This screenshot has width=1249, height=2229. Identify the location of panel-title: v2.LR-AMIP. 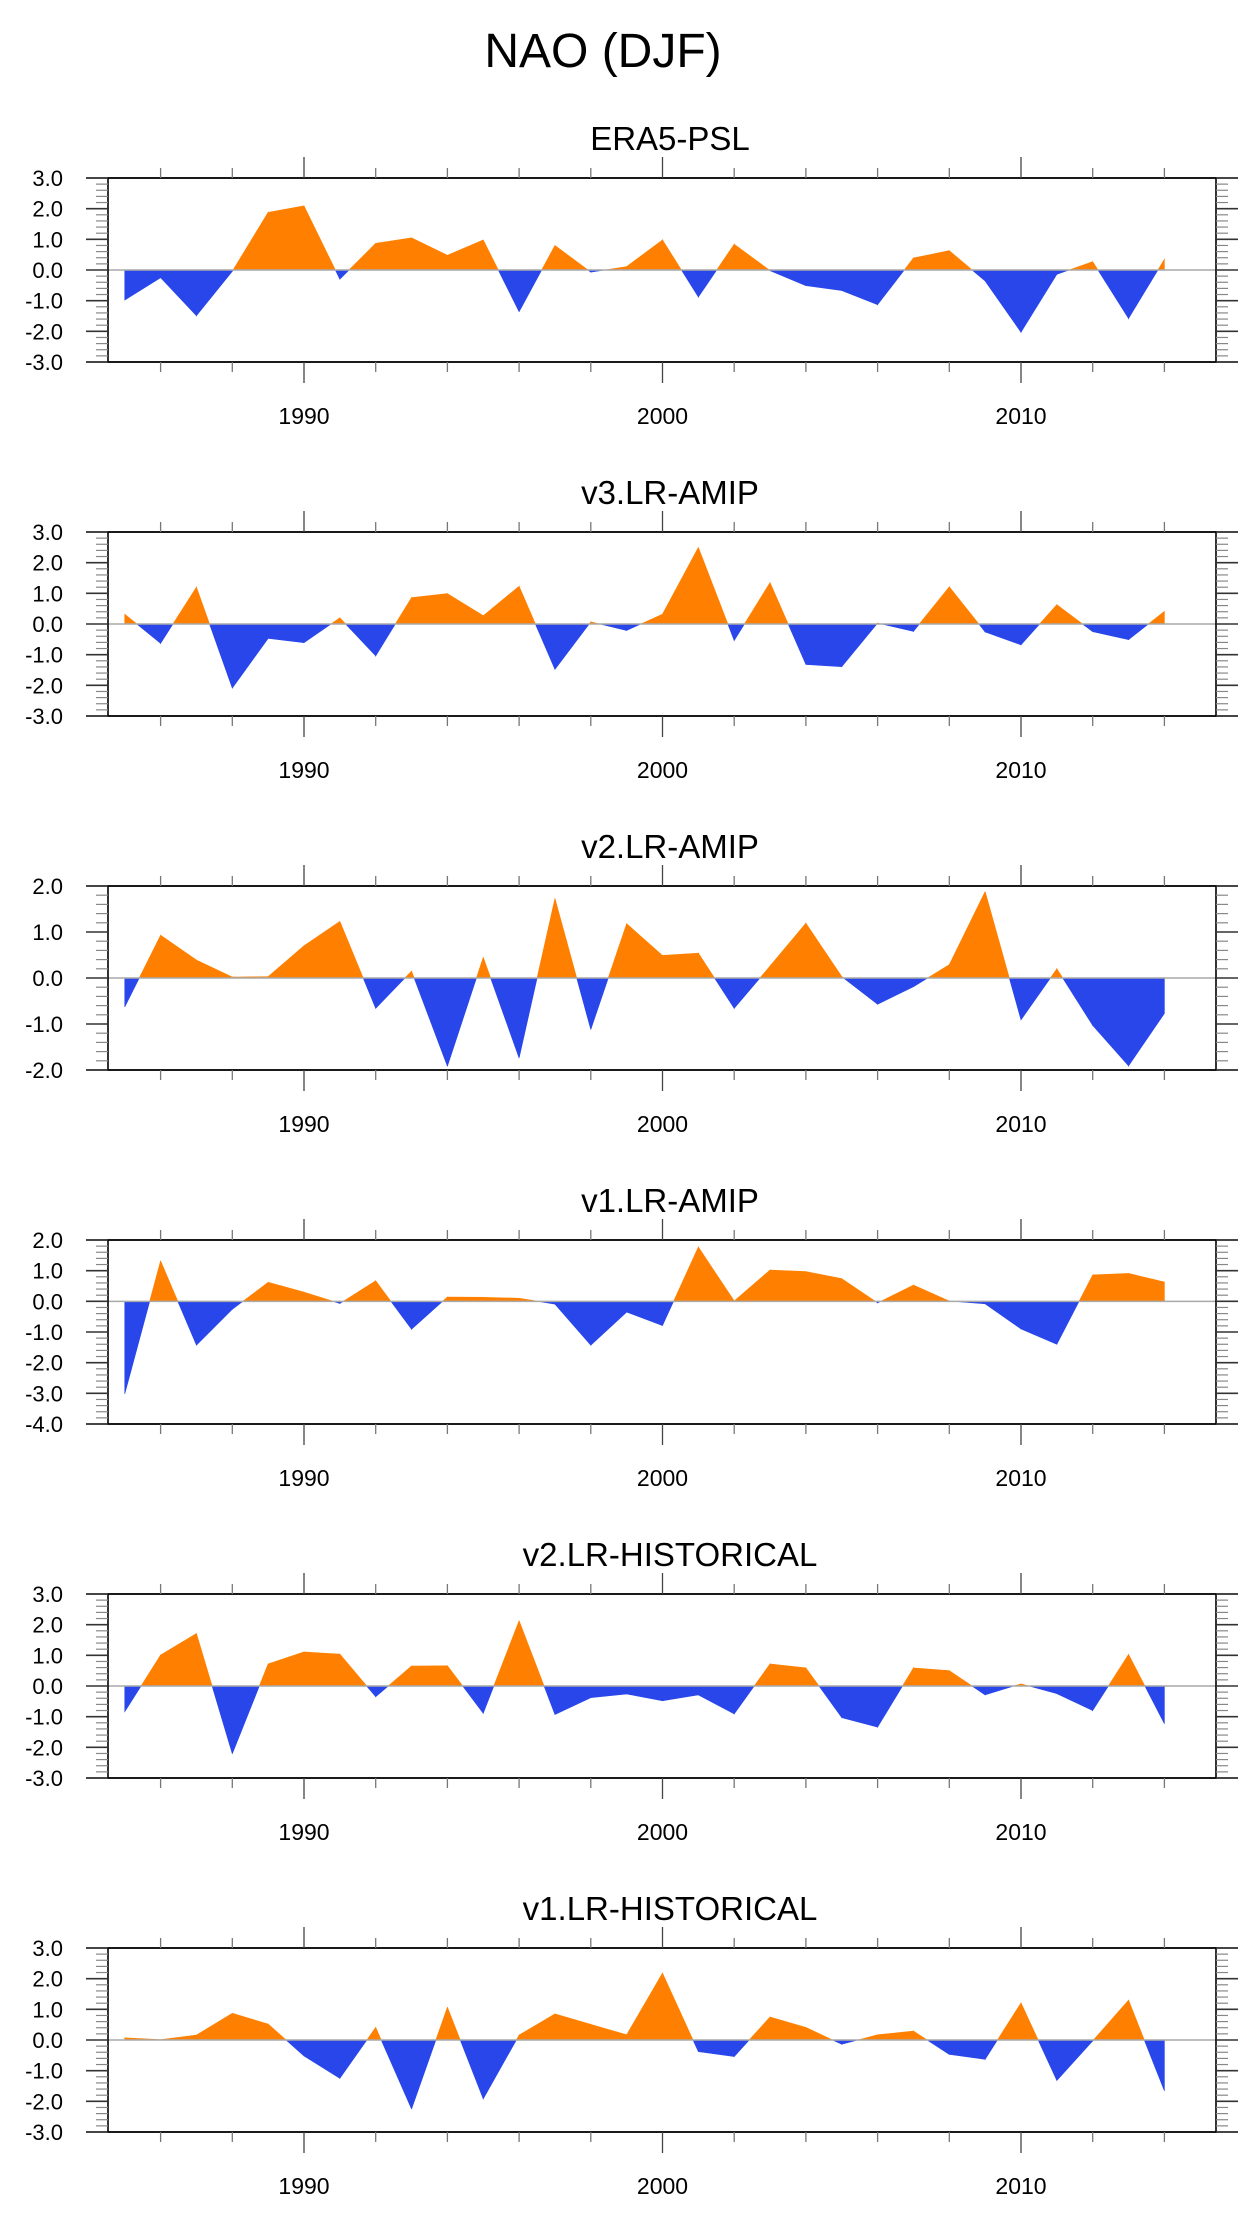
(670, 846).